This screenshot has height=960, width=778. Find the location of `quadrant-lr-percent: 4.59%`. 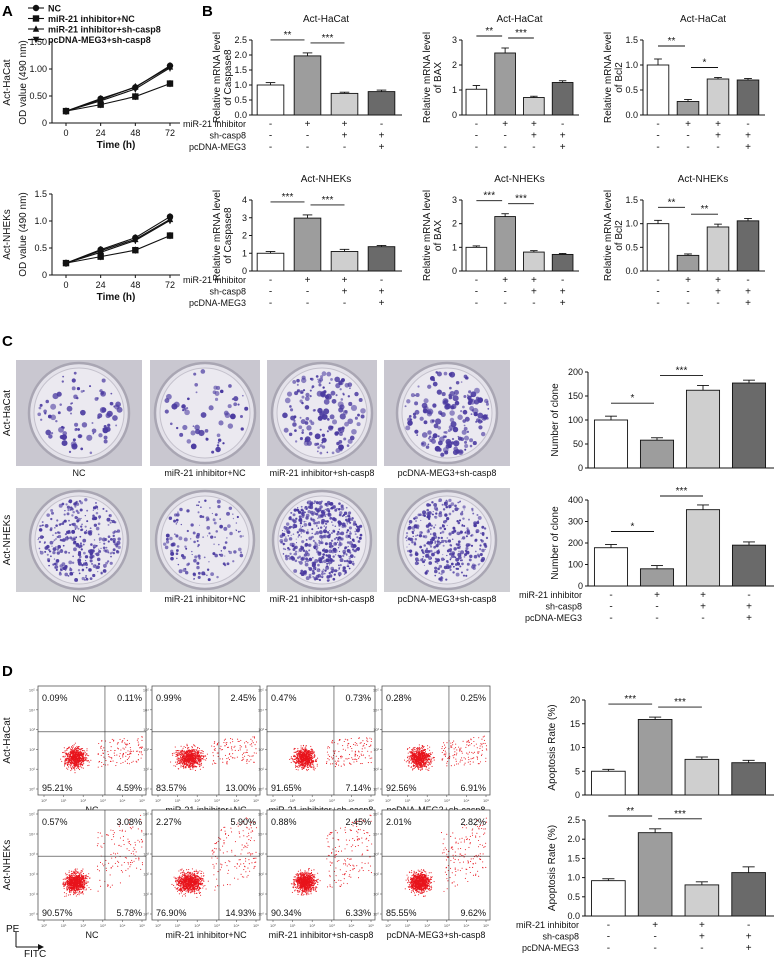

quadrant-lr-percent: 4.59% is located at coordinates (129, 788).